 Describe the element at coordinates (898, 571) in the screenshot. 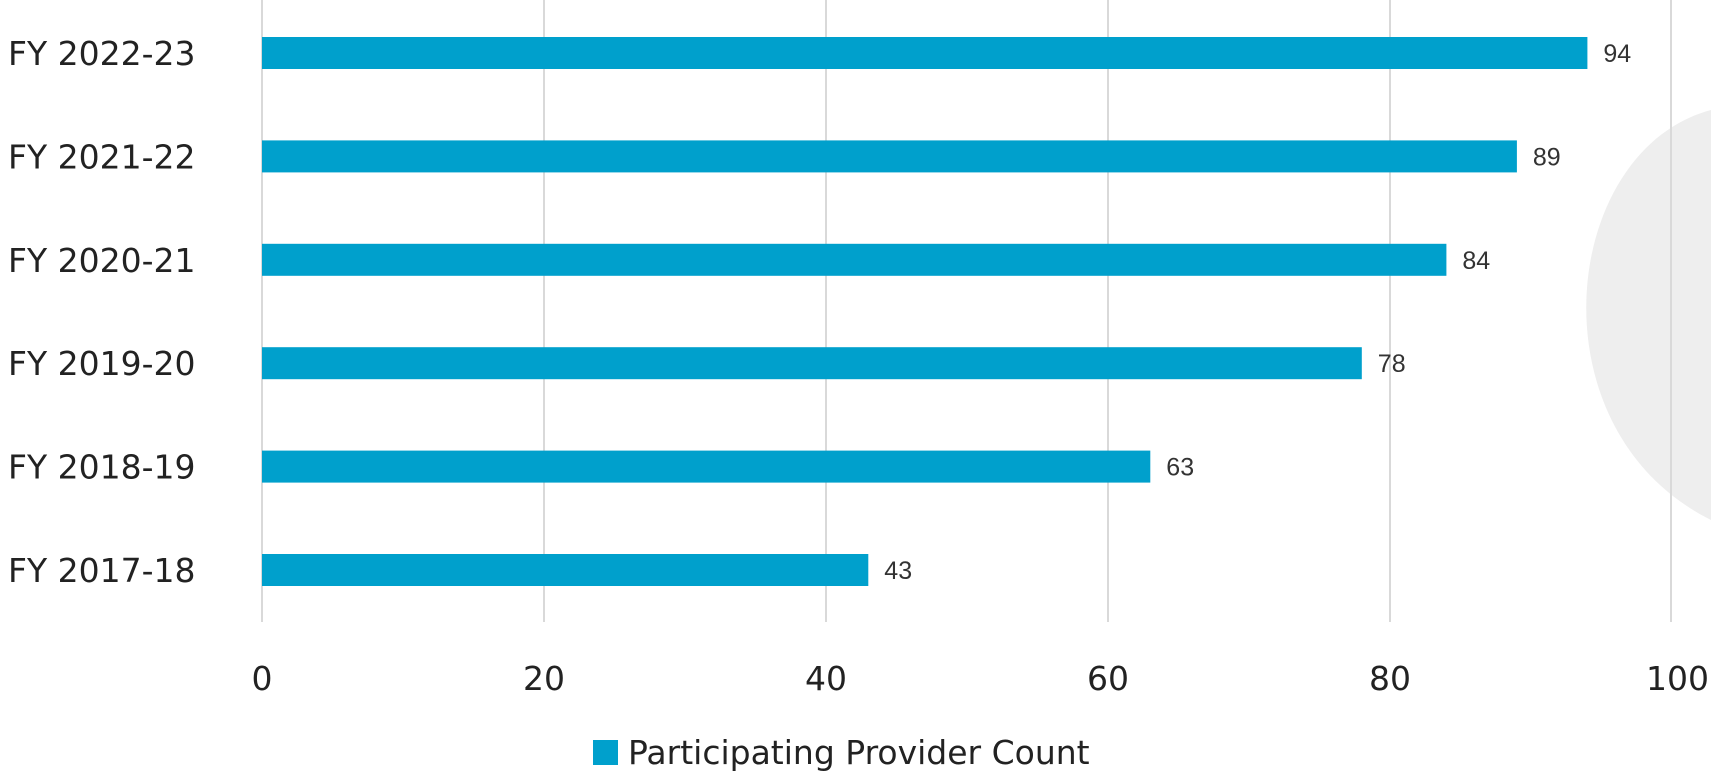

I see `data-label: 43` at that location.